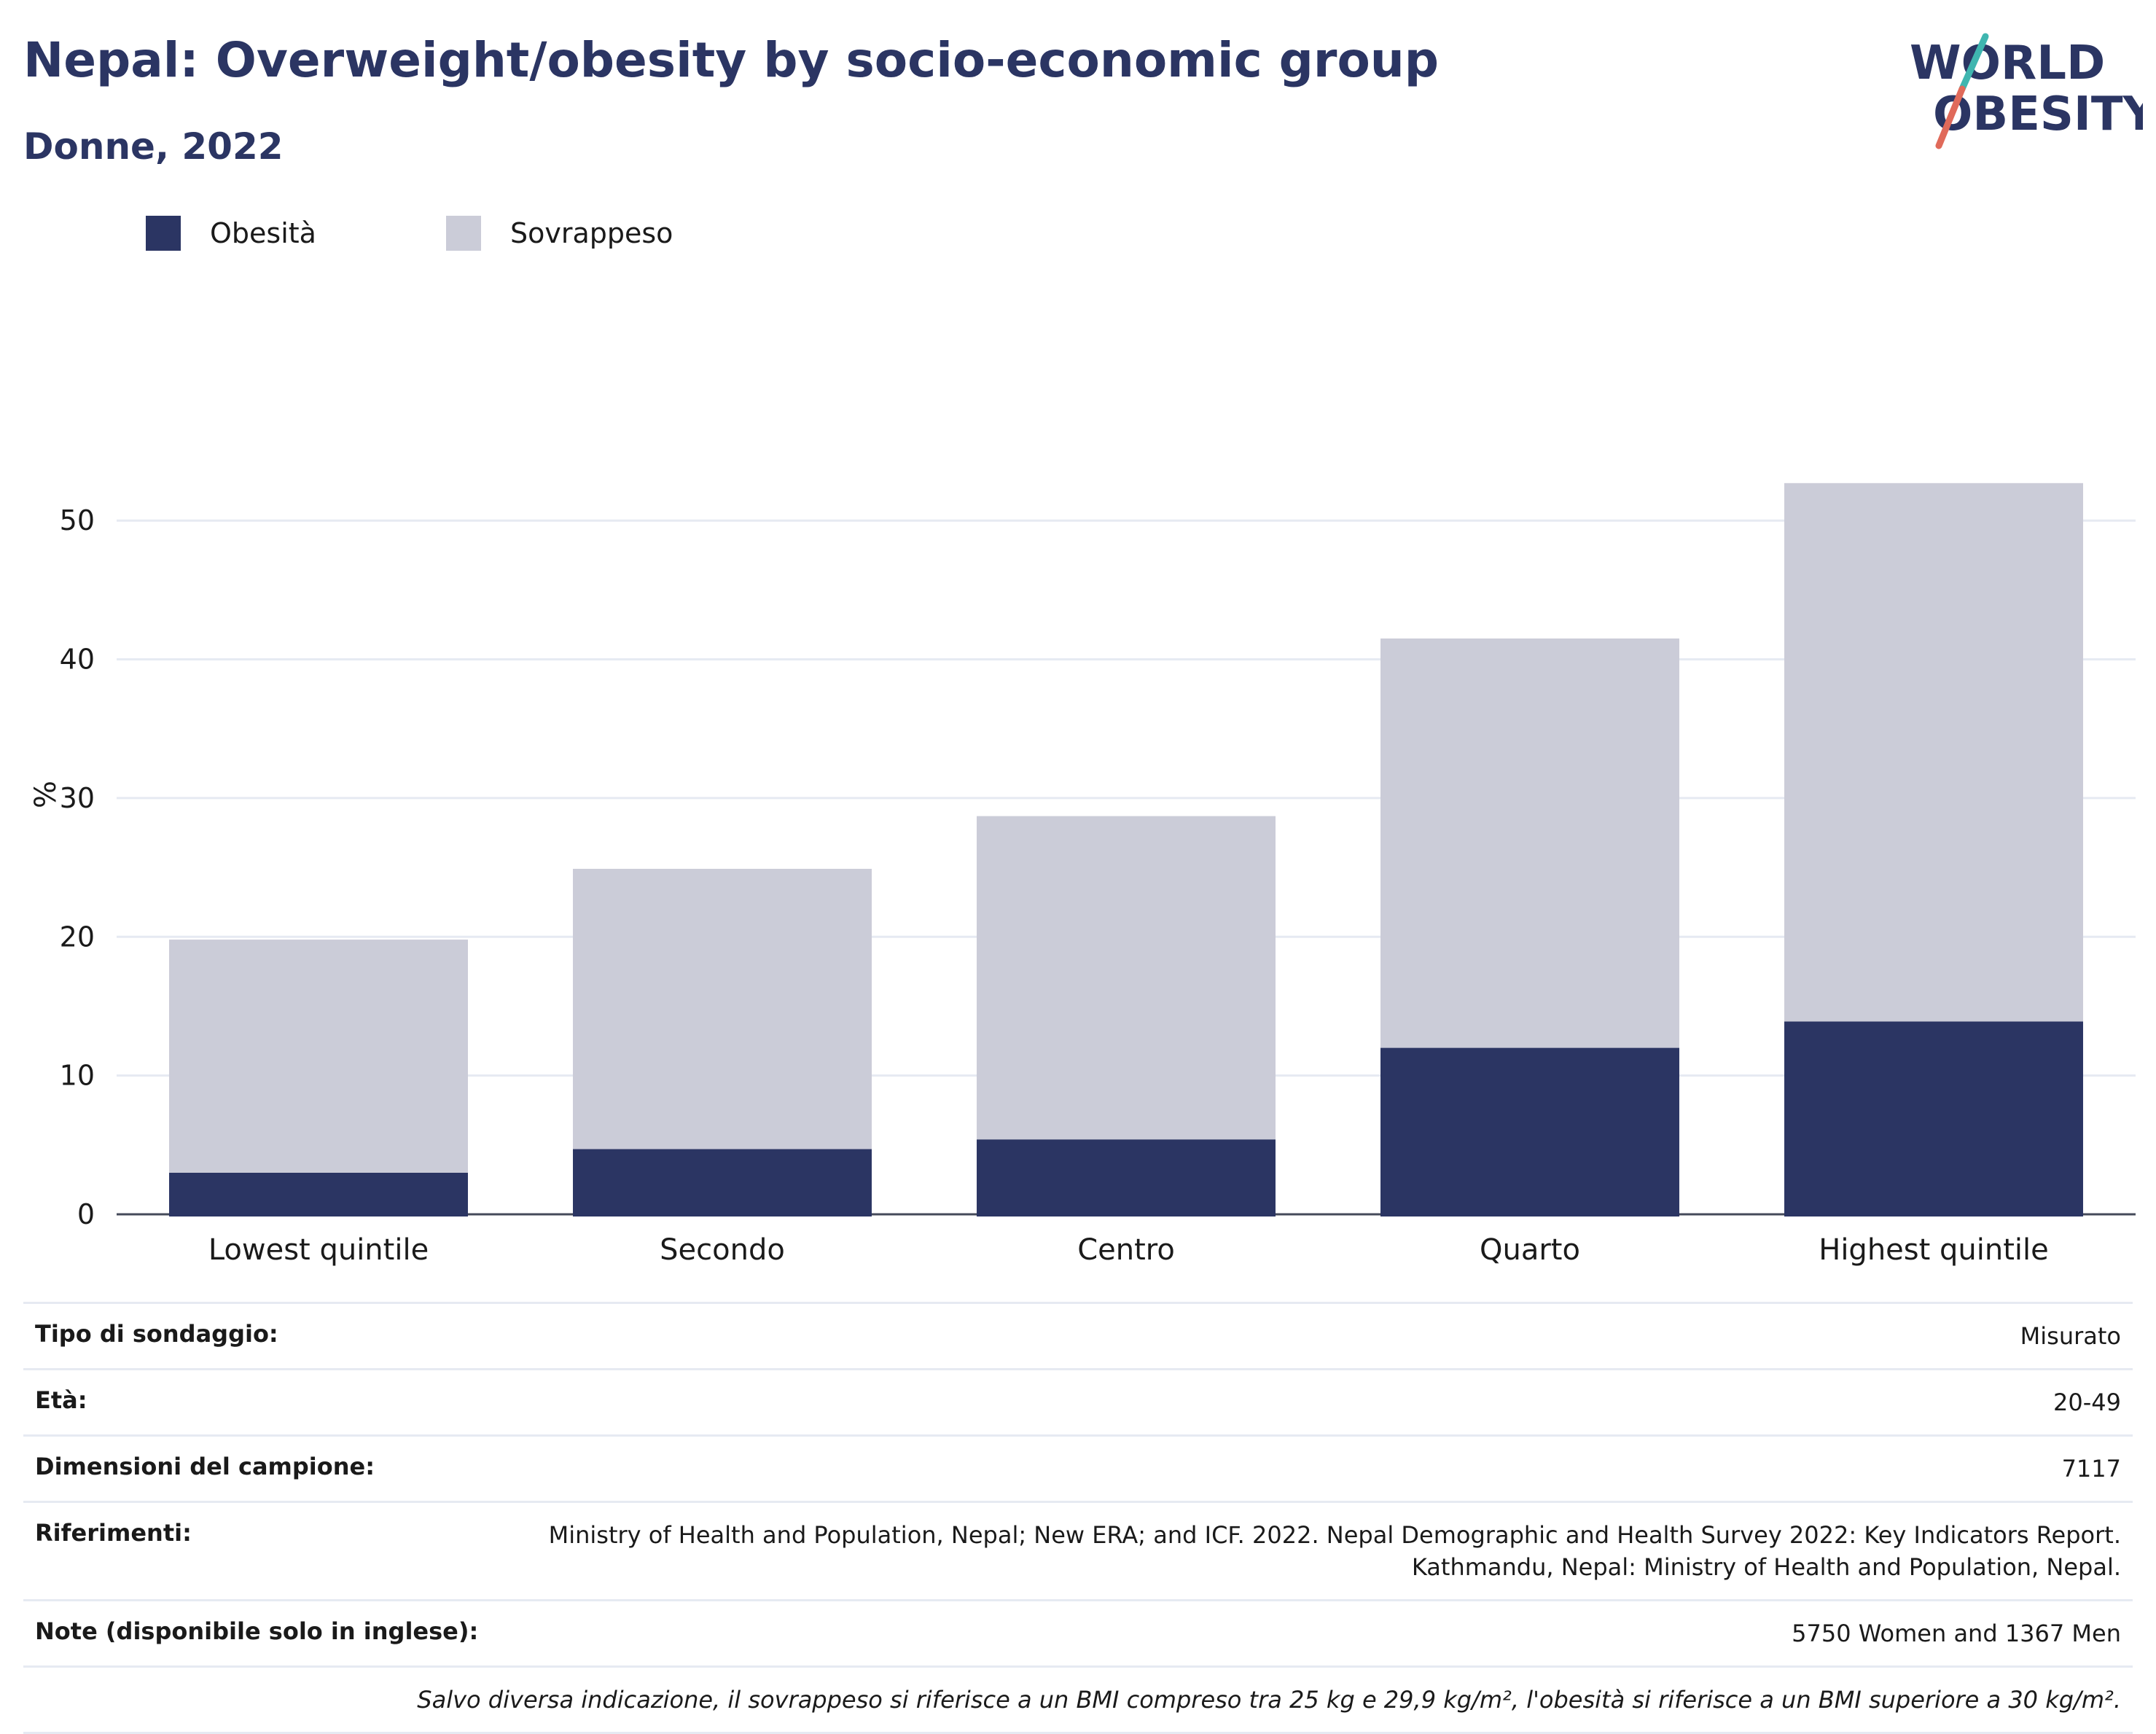 The height and width of the screenshot is (1734, 2156). What do you see at coordinates (1957, 1633) in the screenshot?
I see `notes-value: 5750 Women and 1367 Men` at bounding box center [1957, 1633].